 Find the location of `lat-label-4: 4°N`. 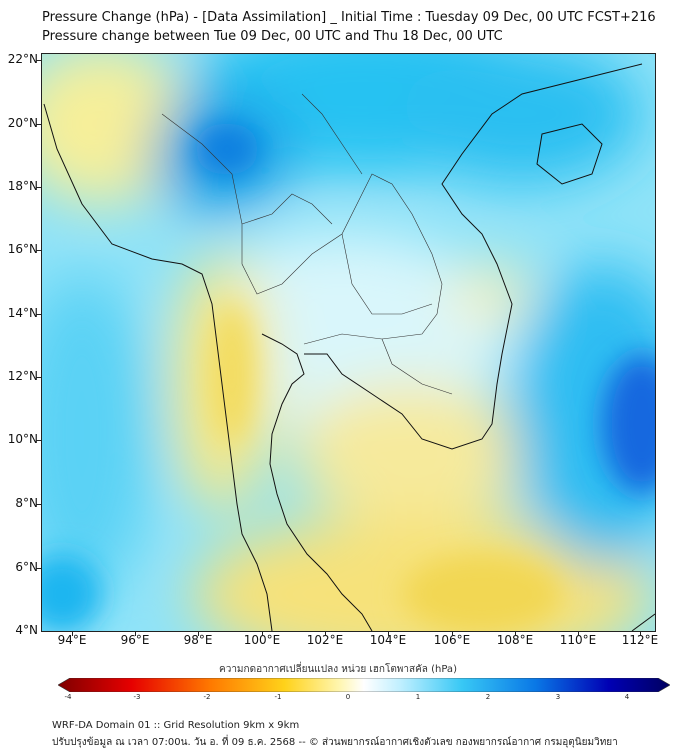

lat-label-4: 4°N is located at coordinates (26, 630).